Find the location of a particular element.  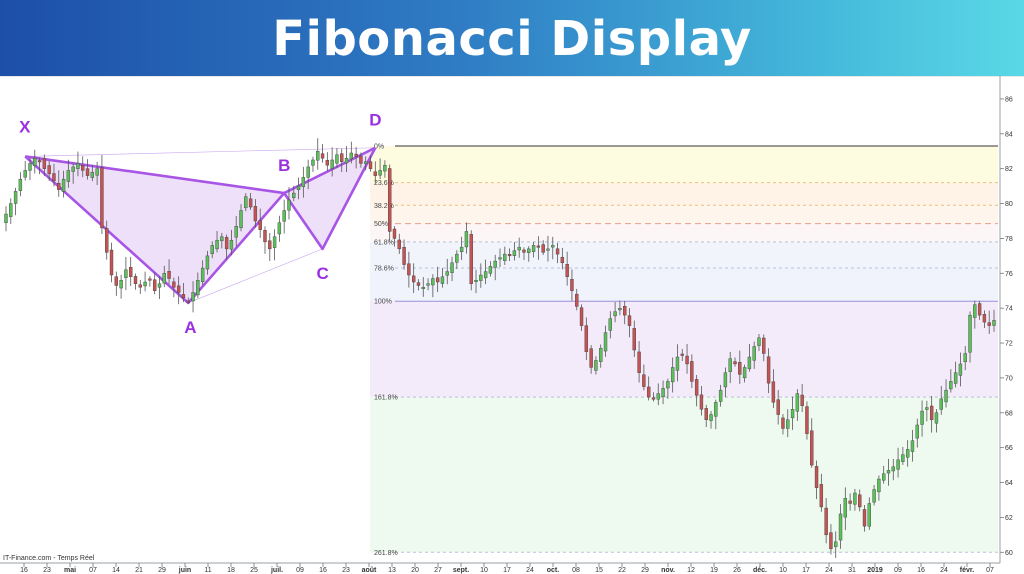

fib-level-label-1: 23.6% is located at coordinates (384, 183).